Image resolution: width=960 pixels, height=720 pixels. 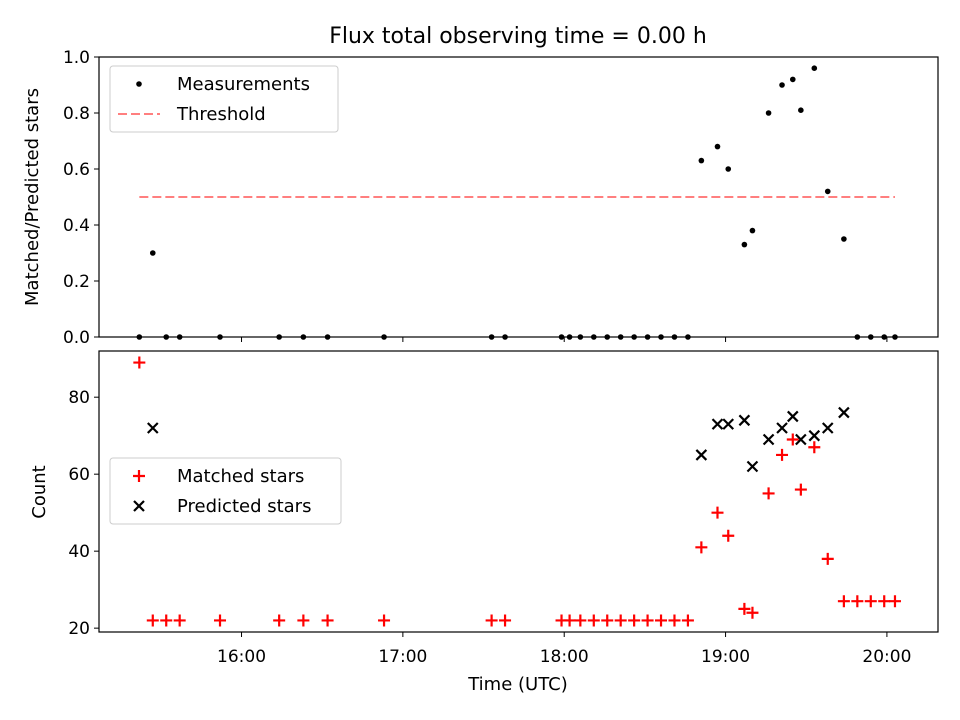 I want to click on x-tick-label: 17:00, so click(x=402, y=657).